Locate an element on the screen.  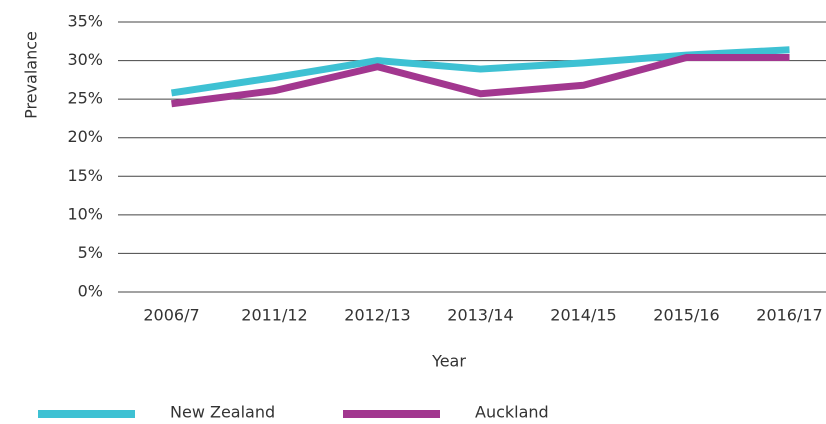
series-line is located at coordinates (480, 80).